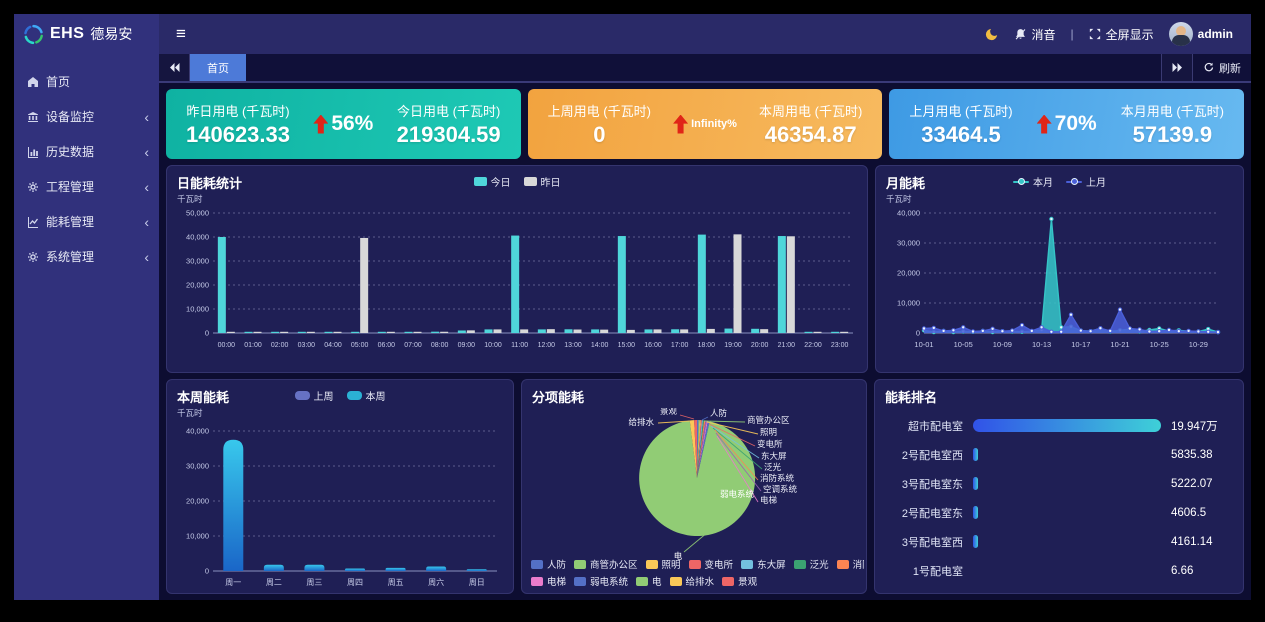 This screenshot has height=622, width=1265. Describe the element at coordinates (961, 111) in the screenshot. I see `kpi-label: 上月用电 (千瓦时)` at that location.